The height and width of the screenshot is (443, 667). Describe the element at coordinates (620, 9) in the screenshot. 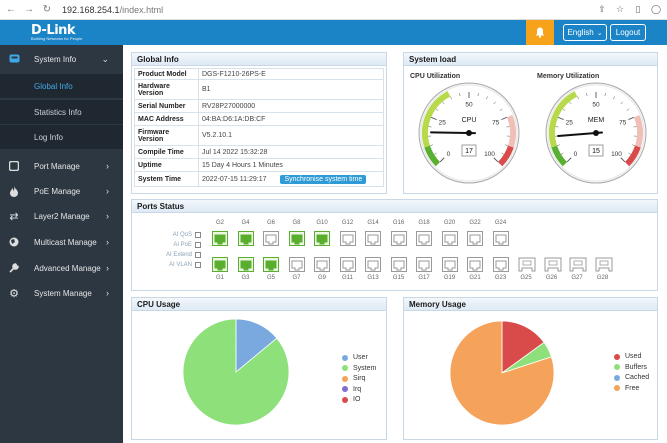

I see `bookmark-icon: ☆` at that location.